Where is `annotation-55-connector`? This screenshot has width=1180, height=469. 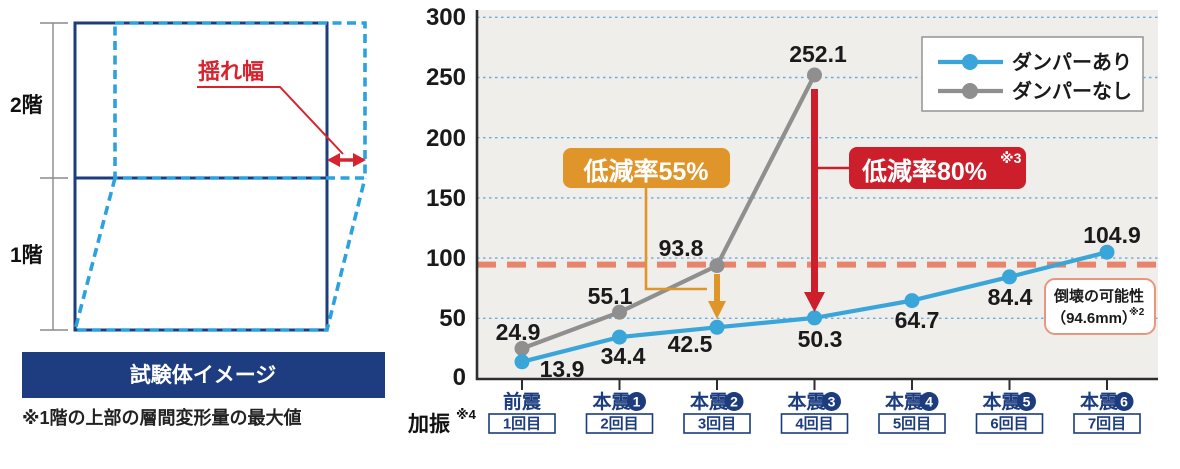
annotation-55-connector is located at coordinates (675, 239).